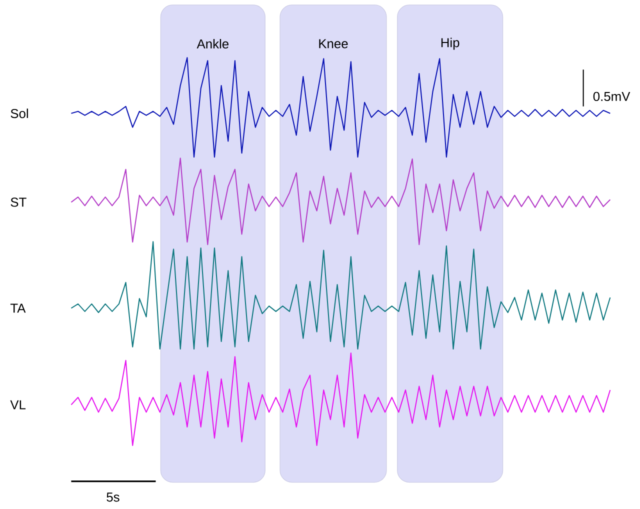 Image resolution: width=640 pixels, height=509 pixels. What do you see at coordinates (611, 96) in the screenshot?
I see `annotation: 0.5mV` at bounding box center [611, 96].